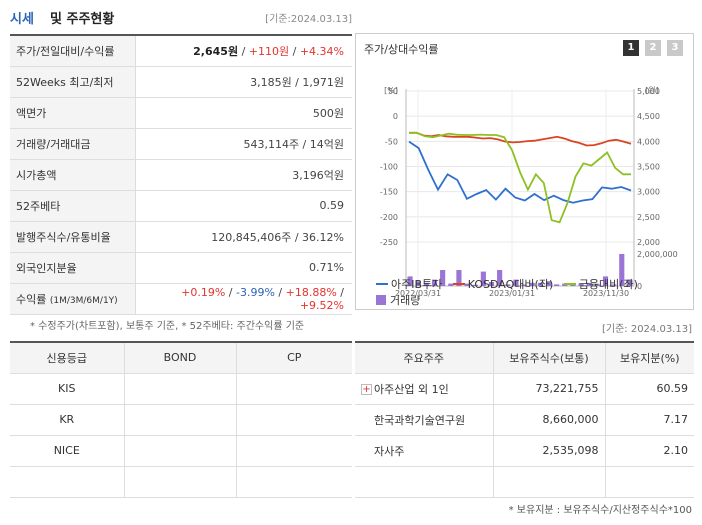  Describe the element at coordinates (646, 329) in the screenshot. I see `holders-reference-date: [기준: 2024.03.13]` at that location.